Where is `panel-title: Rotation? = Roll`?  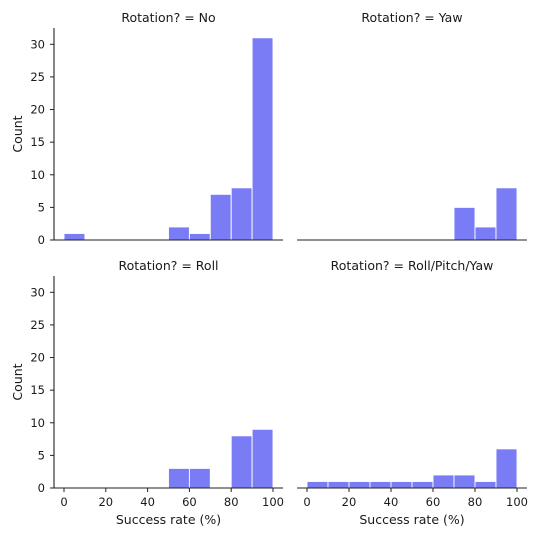
panel-title: Rotation? = Roll is located at coordinates (168, 265).